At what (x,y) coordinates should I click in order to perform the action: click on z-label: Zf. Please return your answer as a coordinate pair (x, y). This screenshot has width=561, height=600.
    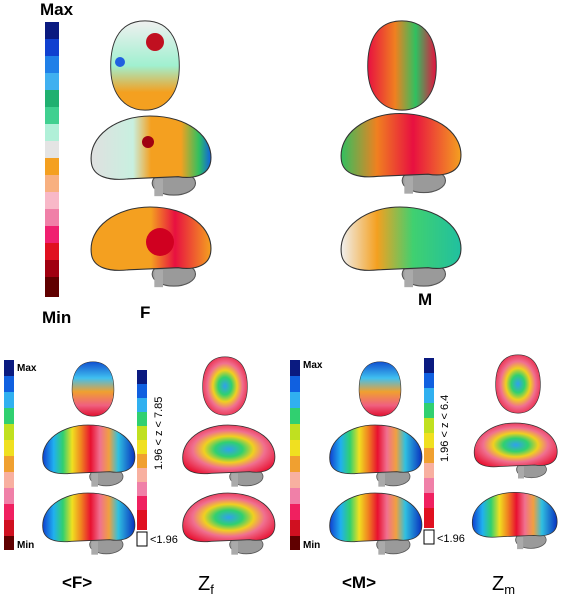
    Looking at the image, I should click on (206, 585).